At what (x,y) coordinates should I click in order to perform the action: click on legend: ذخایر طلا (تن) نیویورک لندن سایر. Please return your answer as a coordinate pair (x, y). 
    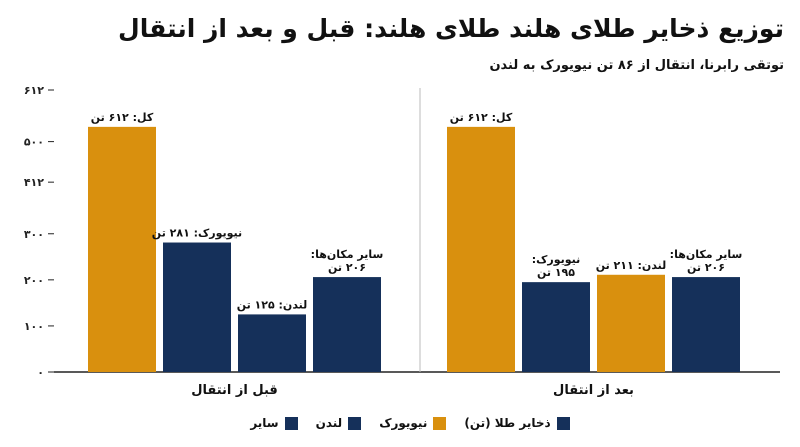
    Looking at the image, I should click on (410, 423).